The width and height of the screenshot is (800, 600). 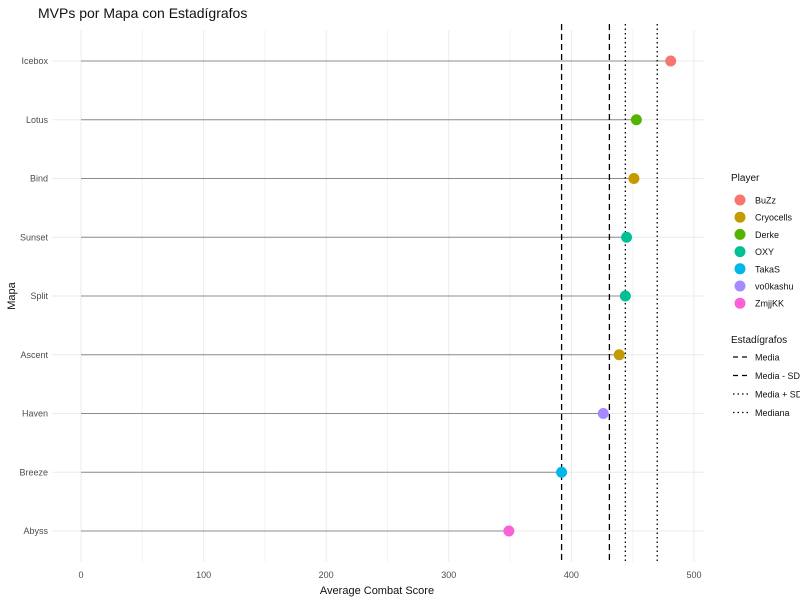 What do you see at coordinates (203, 575) in the screenshot?
I see `x-tick-label: 100` at bounding box center [203, 575].